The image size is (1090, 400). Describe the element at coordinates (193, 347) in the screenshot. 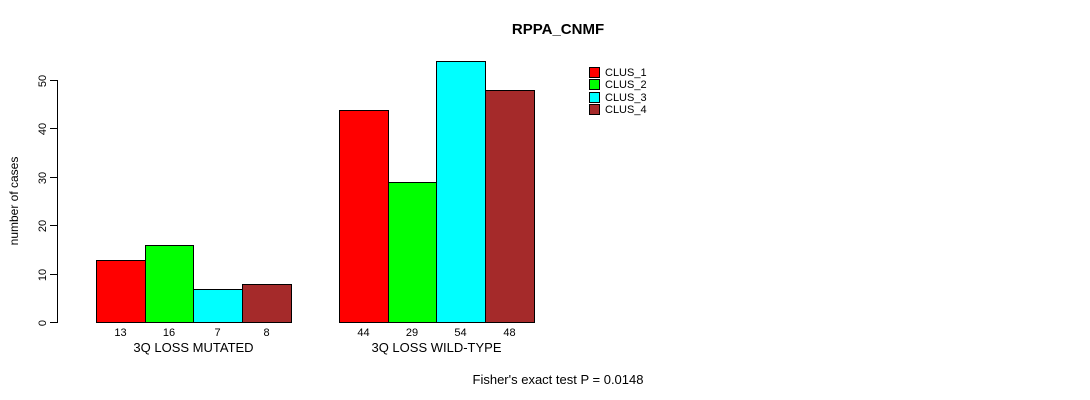

I see `group-label: 3Q LOSS MUTATED` at that location.